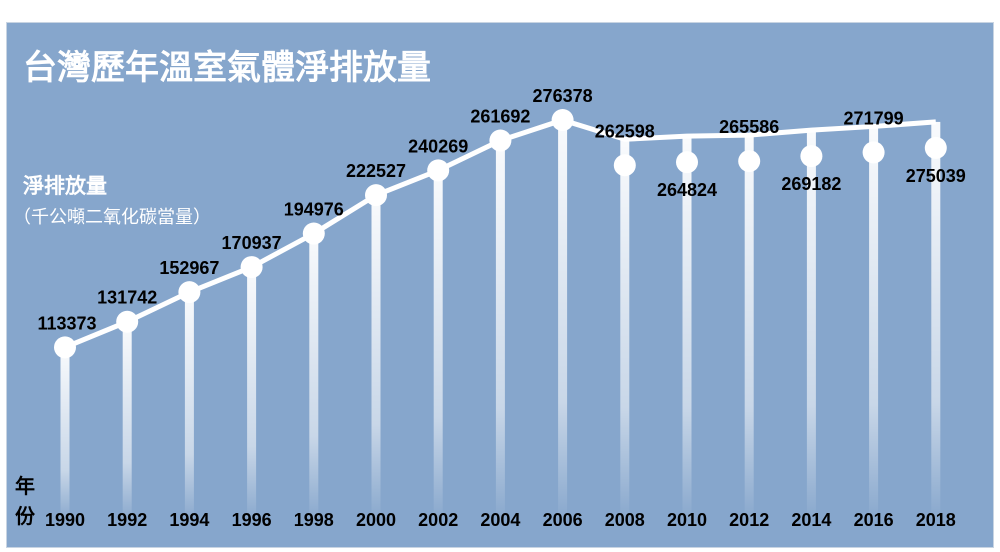 This screenshot has width=1000, height=552. What do you see at coordinates (252, 520) in the screenshot?
I see `x-tick-1996: 1996` at bounding box center [252, 520].